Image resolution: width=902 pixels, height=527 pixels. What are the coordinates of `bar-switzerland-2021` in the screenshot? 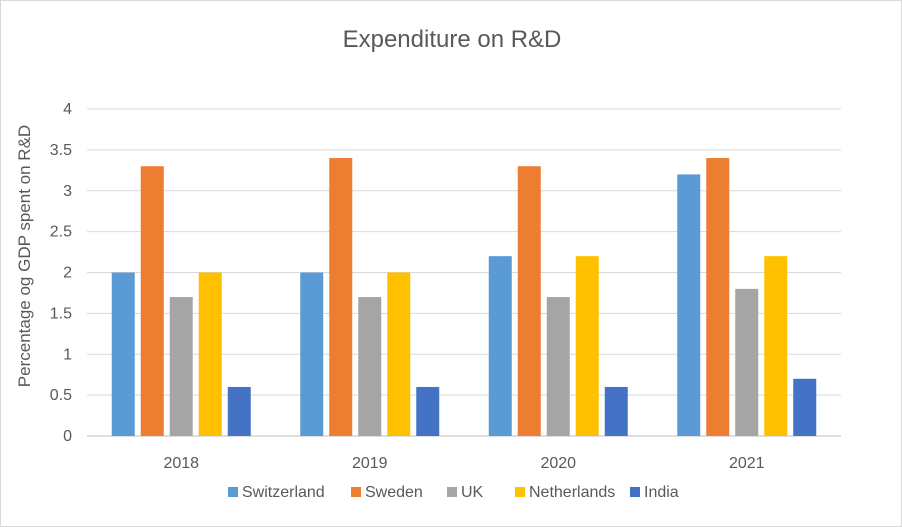 It's located at (689, 305).